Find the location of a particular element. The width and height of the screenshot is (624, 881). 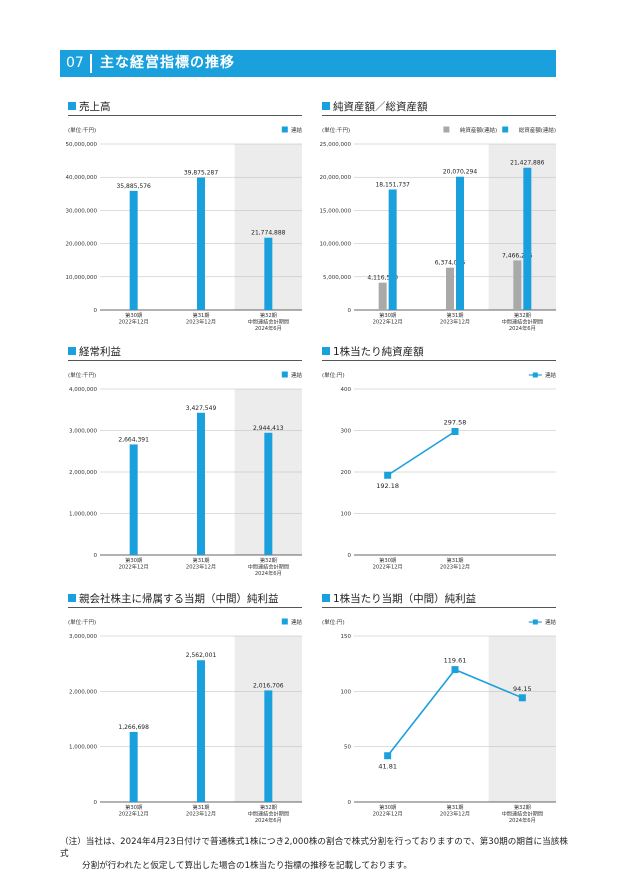

panel-title: 親会社株主に帰属する当期（中間）純利益 is located at coordinates (185, 599).